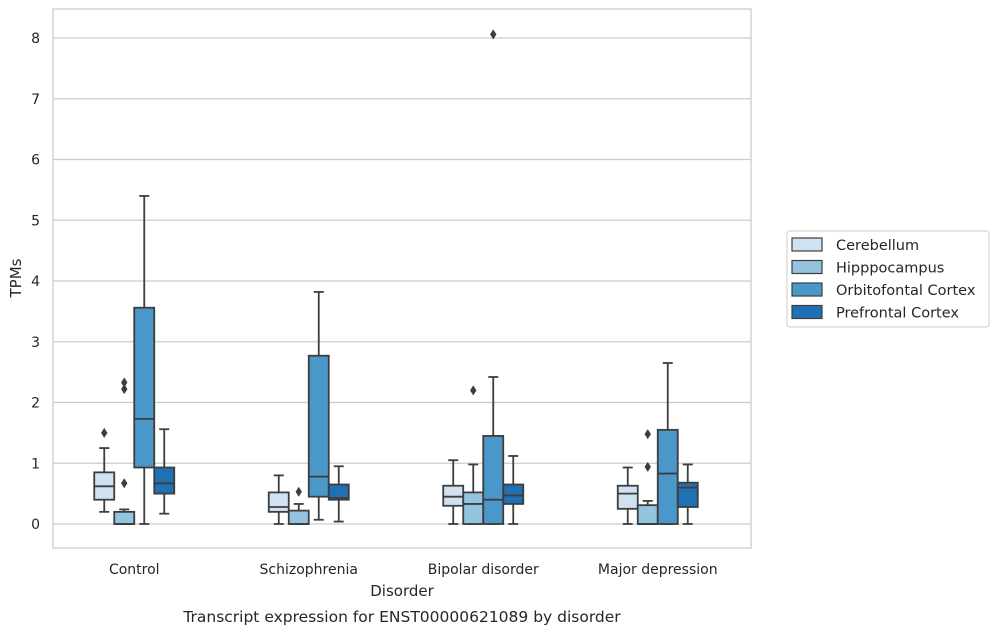  Describe the element at coordinates (35, 404) in the screenshot. I see `y-tick-label: 2` at that location.